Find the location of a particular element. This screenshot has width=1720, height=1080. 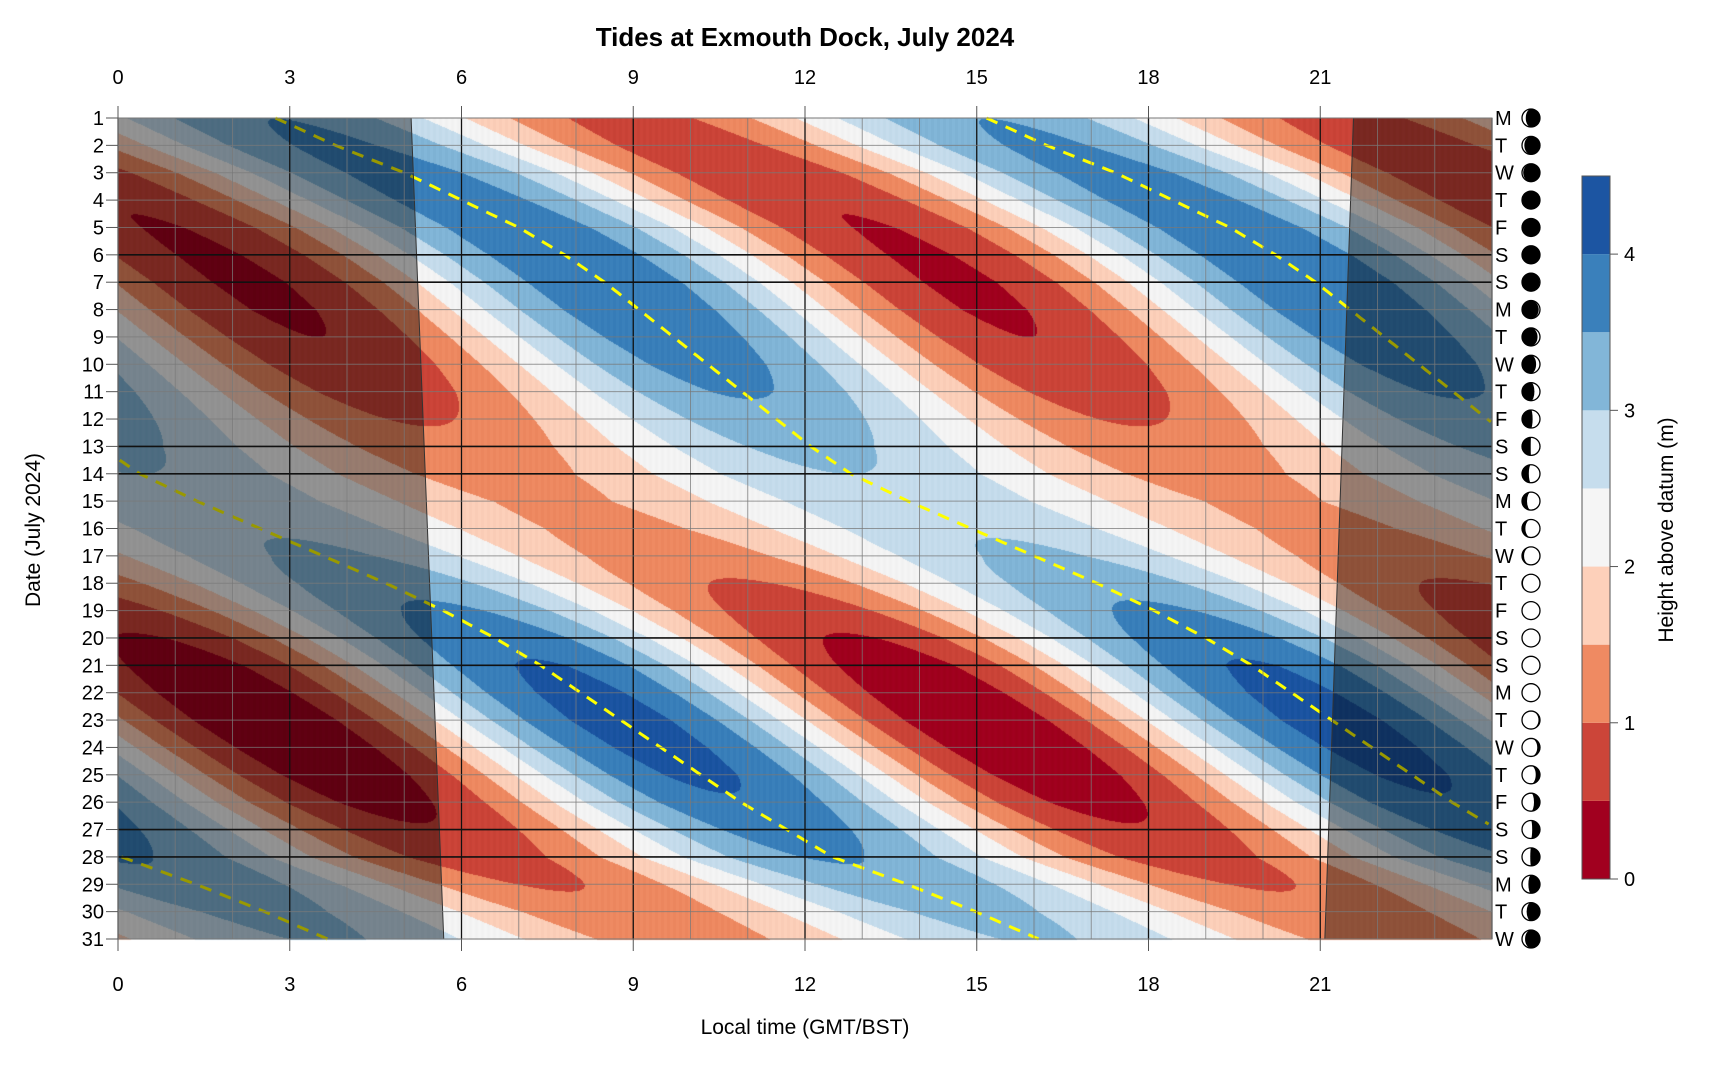

x-tick-label-bottom: 0 is located at coordinates (117, 985).